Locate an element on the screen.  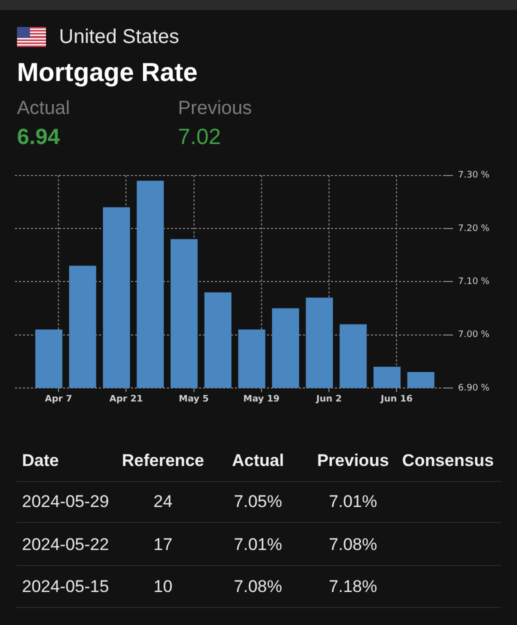
chart-subtitle: United States is located at coordinates (119, 37).